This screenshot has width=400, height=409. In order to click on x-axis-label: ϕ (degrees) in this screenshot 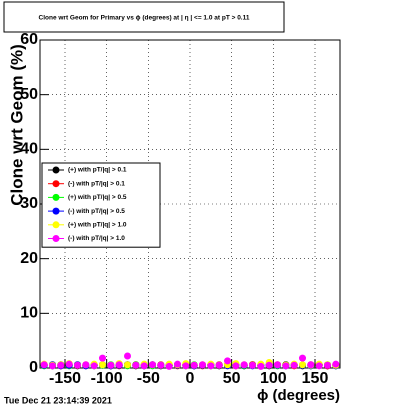, I will do `click(298, 395)`.